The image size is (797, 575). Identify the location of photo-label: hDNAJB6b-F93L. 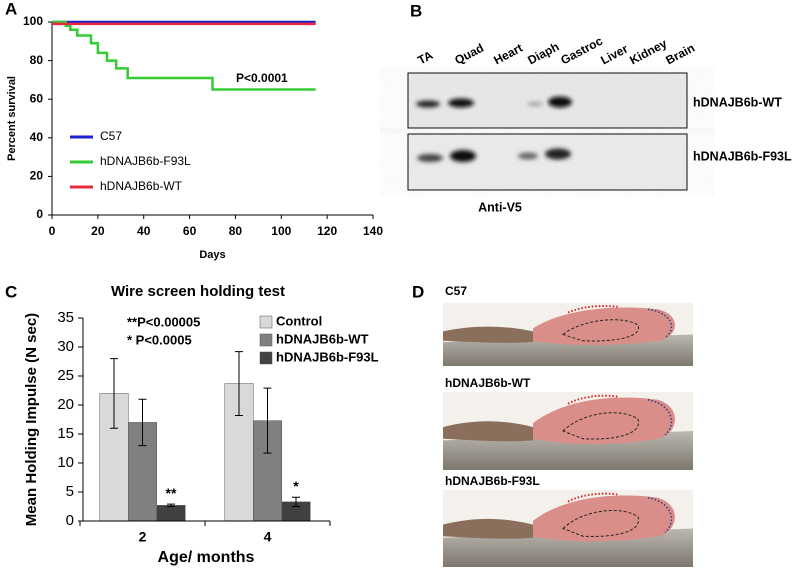
(492, 481).